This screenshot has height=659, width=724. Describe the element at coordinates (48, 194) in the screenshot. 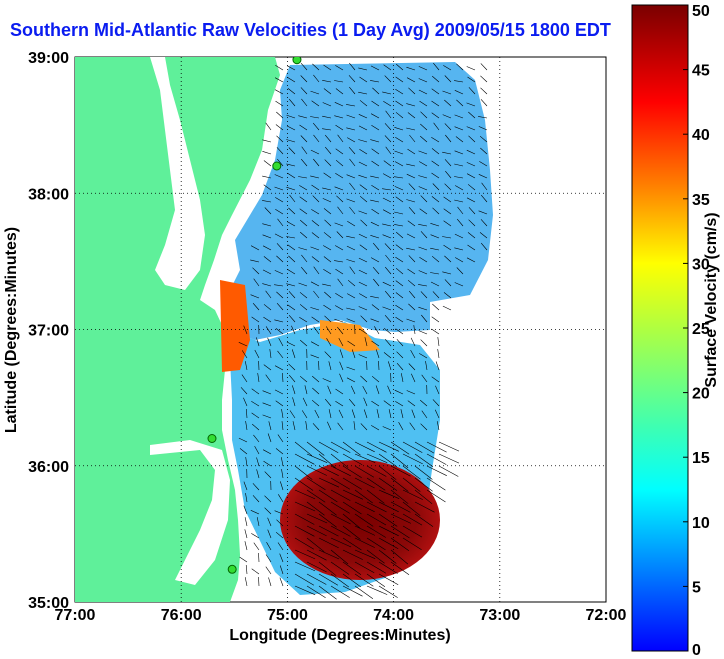

I see `y-tick-label: 38:00` at that location.